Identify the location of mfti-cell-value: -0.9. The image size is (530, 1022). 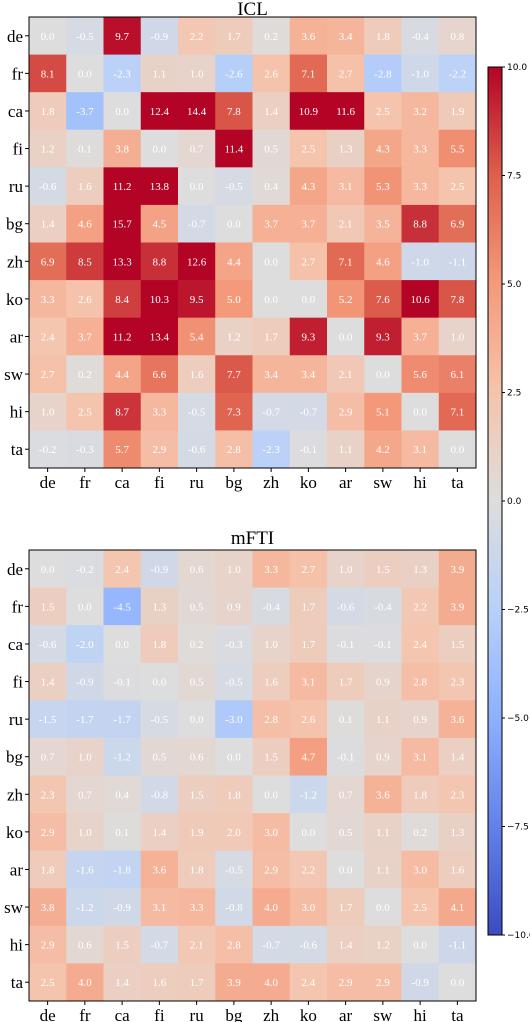
(420, 983).